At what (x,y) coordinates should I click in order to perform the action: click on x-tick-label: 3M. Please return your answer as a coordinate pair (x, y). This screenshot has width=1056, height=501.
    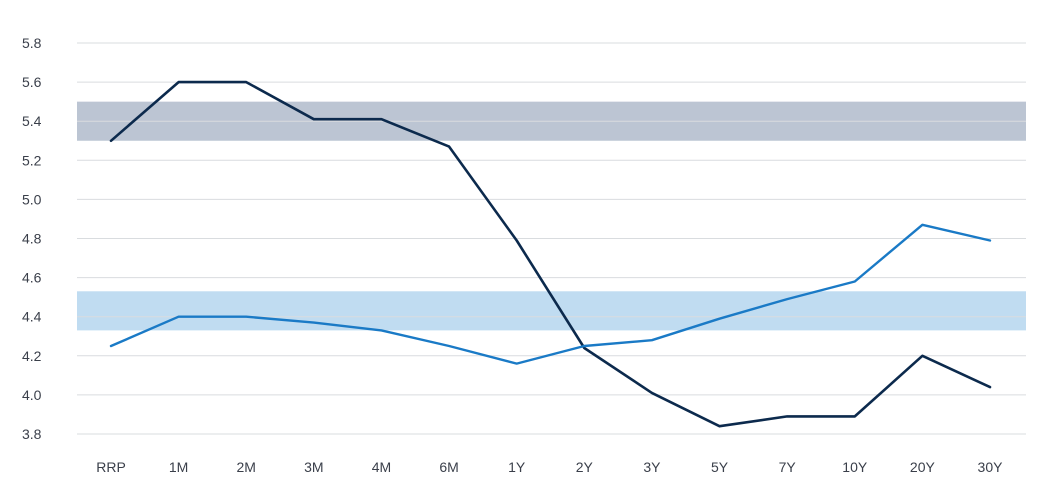
    Looking at the image, I should click on (313, 467).